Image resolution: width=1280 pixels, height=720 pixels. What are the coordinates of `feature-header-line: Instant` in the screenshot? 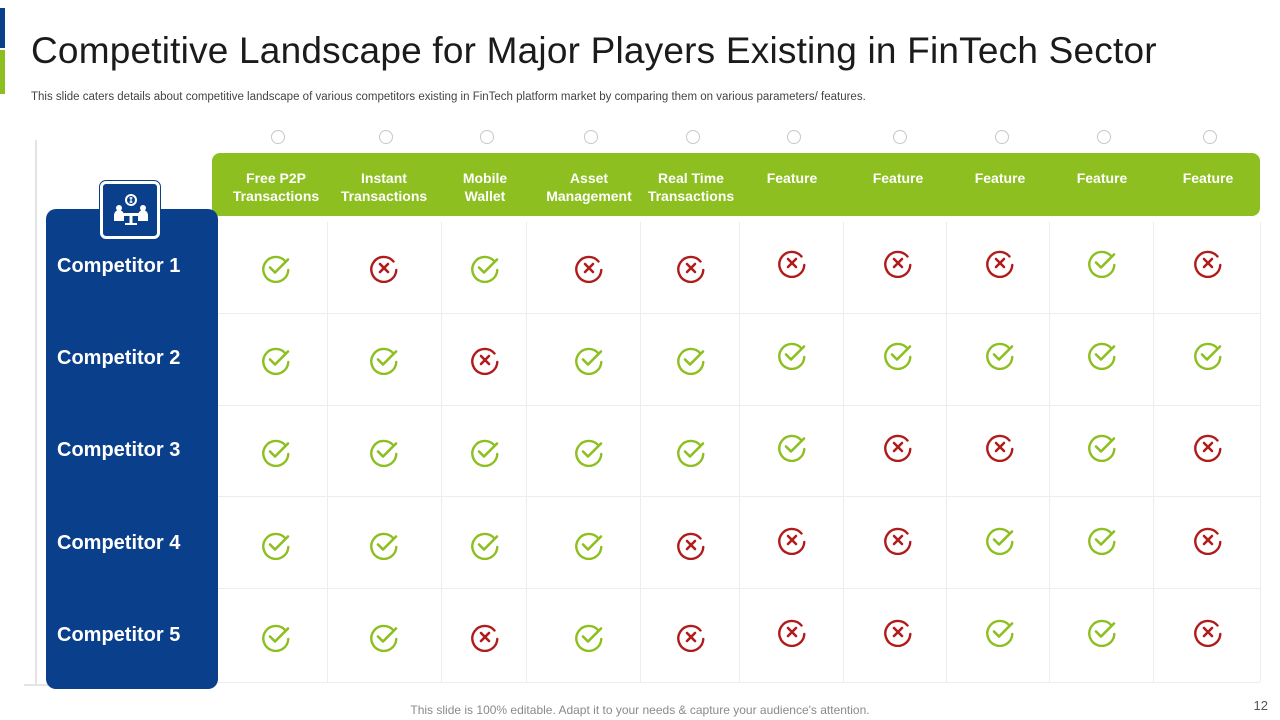 It's located at (384, 178).